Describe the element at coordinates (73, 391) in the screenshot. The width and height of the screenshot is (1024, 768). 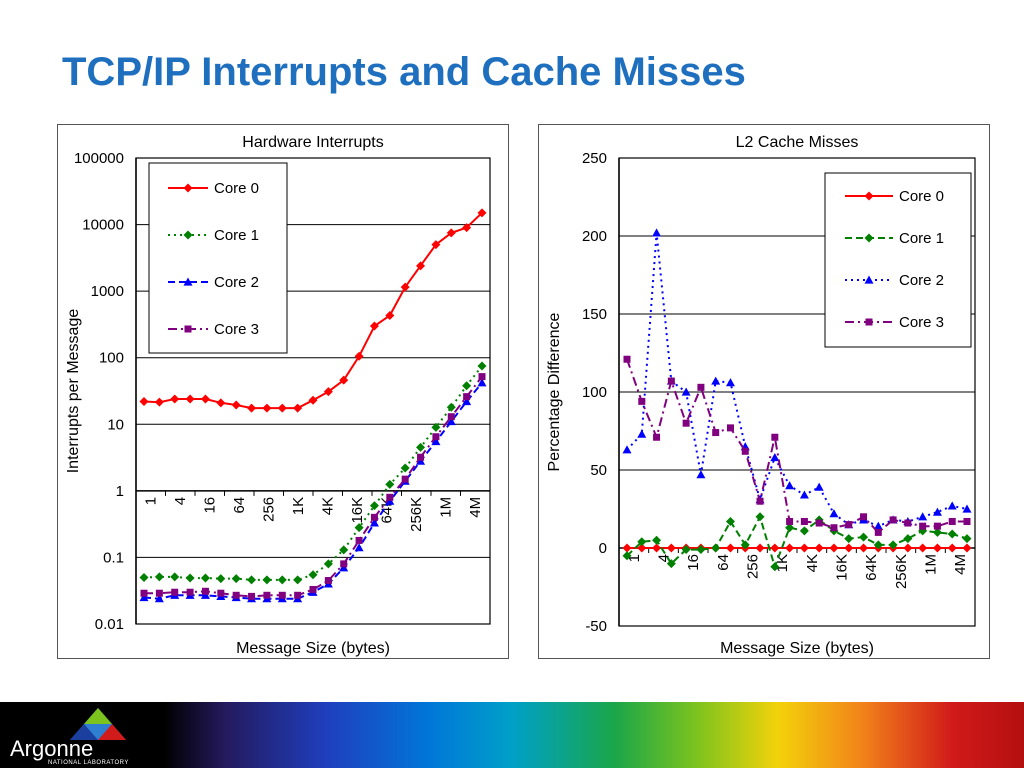
I see `y-axis-title: Interrupts per Message` at that location.